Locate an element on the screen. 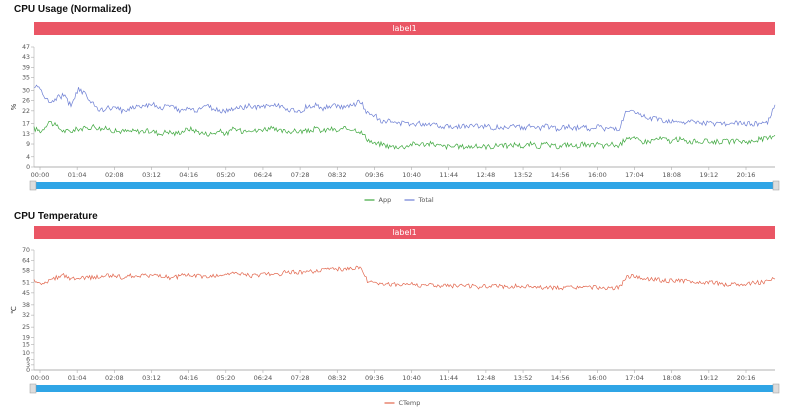  y-tick-label: 3 is located at coordinates (28, 365).